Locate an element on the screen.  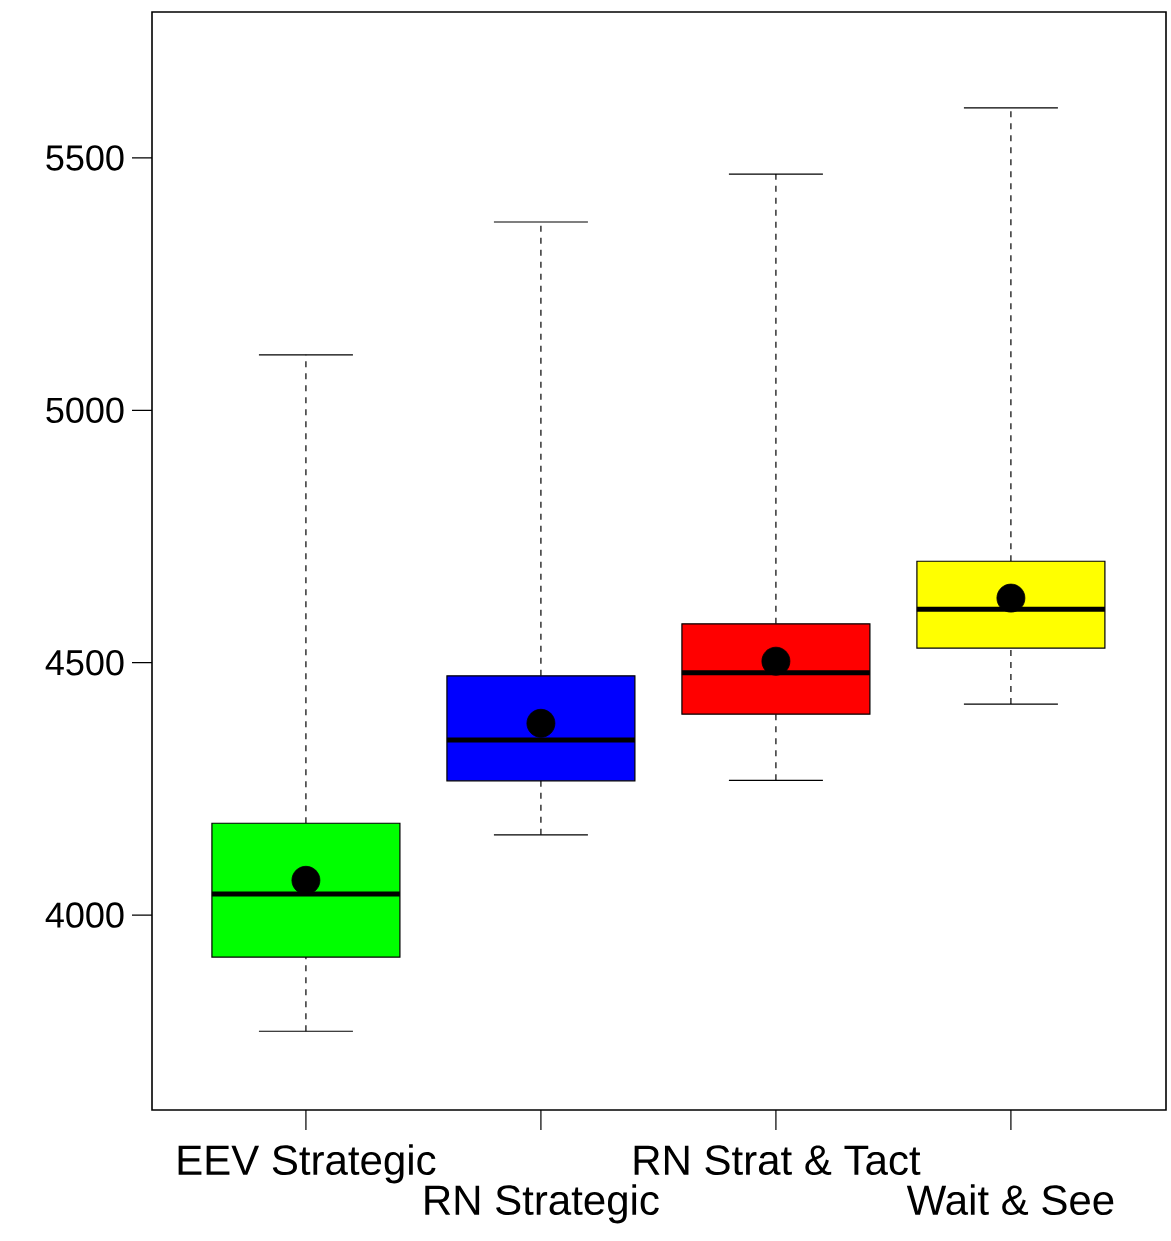
y-tick-label: 5500 is located at coordinates (85, 158).